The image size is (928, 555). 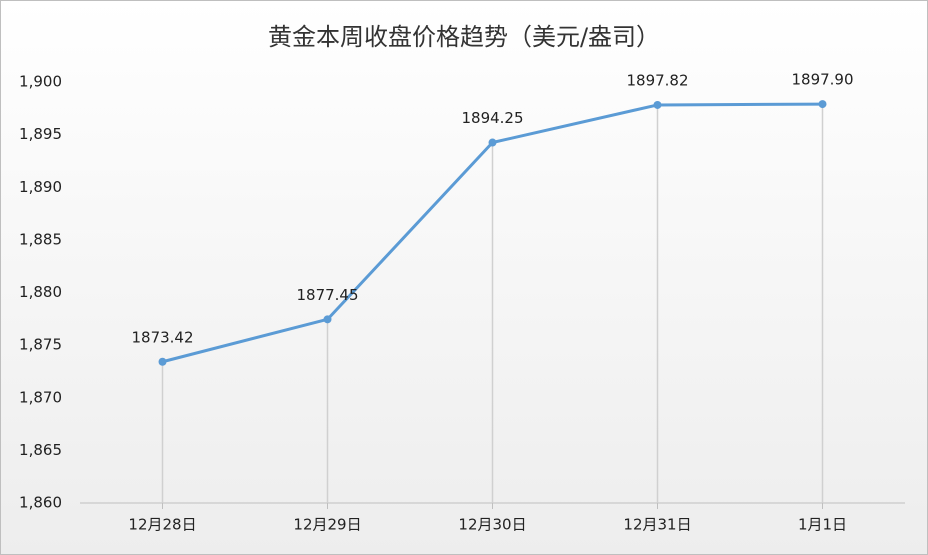 I want to click on data-label: 1897.82, so click(x=657, y=80).